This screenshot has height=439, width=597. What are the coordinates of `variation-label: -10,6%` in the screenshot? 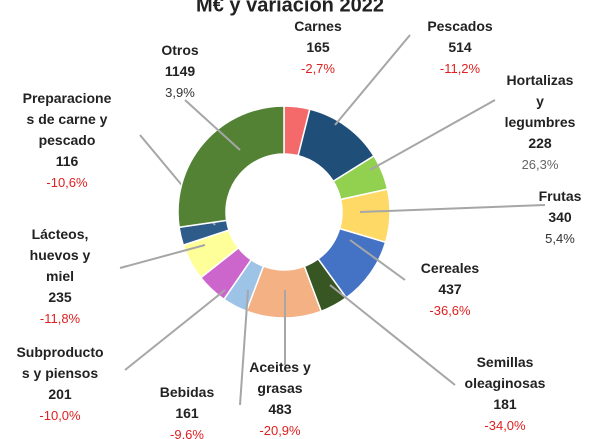 It's located at (67, 182).